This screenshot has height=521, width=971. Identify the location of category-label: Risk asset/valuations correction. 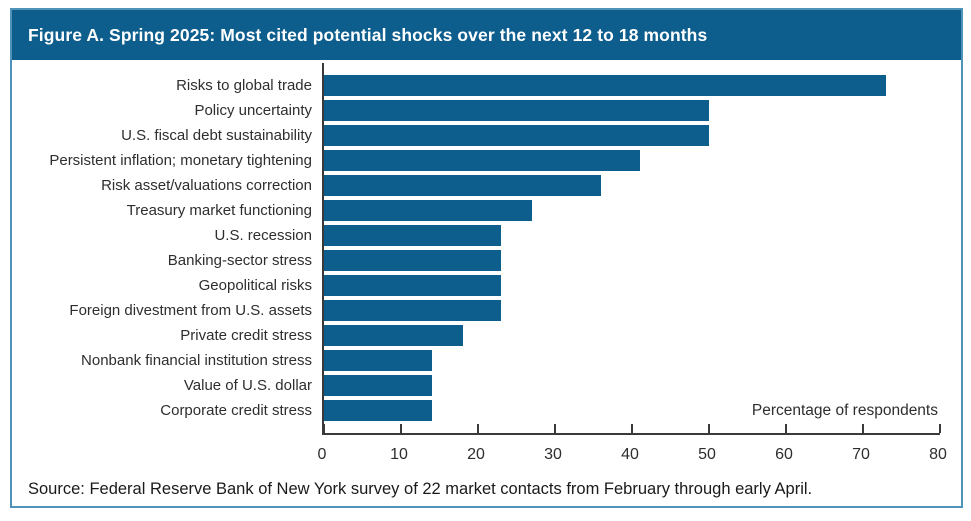
(206, 185).